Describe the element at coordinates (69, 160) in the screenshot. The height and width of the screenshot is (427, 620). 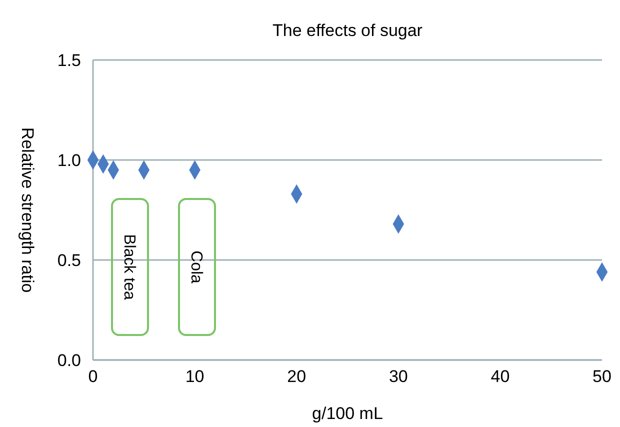
I see `y-tick-label: 1.0` at that location.